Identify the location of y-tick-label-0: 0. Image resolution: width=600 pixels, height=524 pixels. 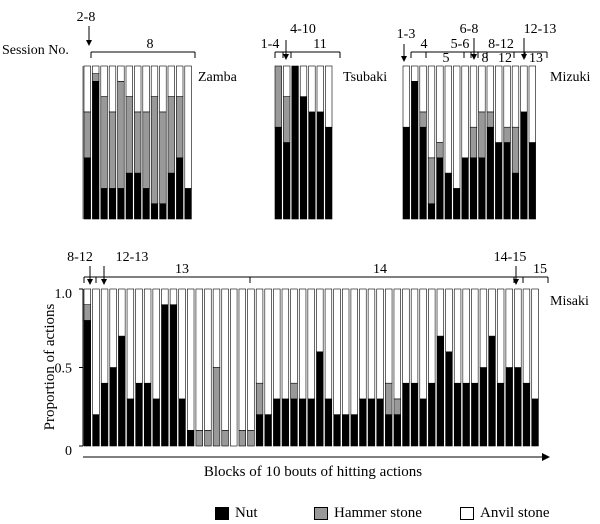
(68, 451).